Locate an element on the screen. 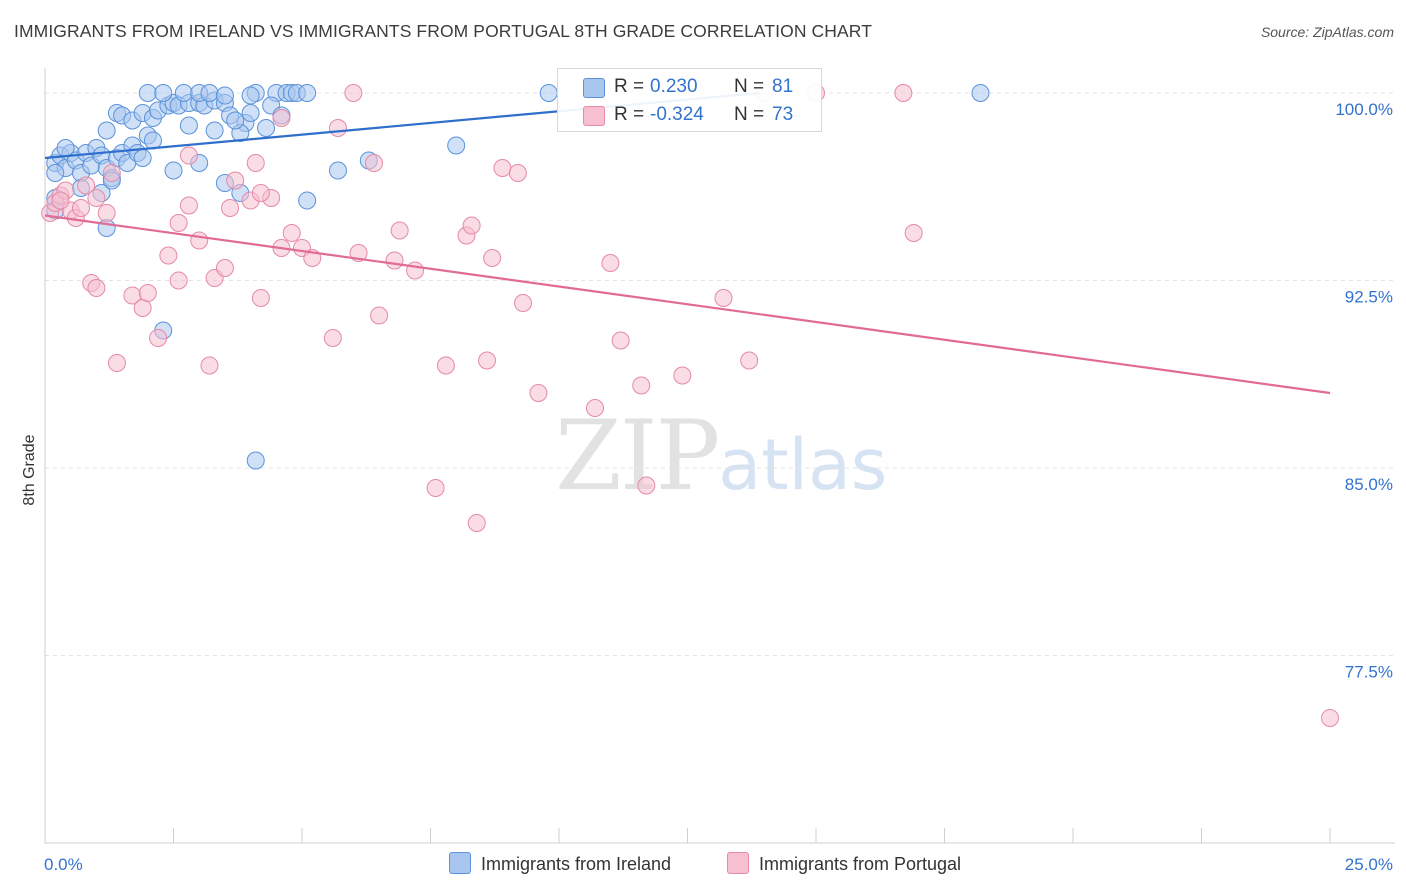 This screenshot has height=892, width=1406. bottom-legend-portugal: Immigrants from Portugal is located at coordinates (844, 863).